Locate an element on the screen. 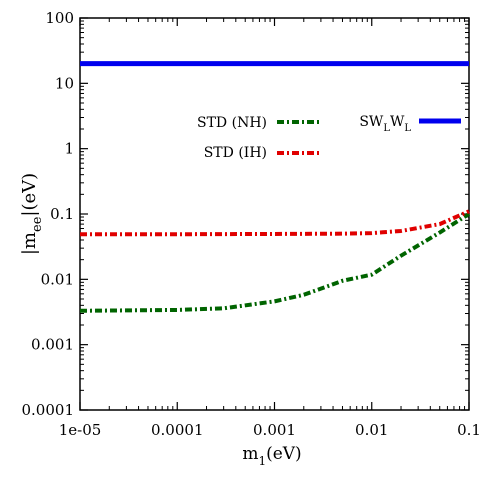 The height and width of the screenshot is (491, 490). y-axis-title: |mee|(eV) is located at coordinates (32, 214).